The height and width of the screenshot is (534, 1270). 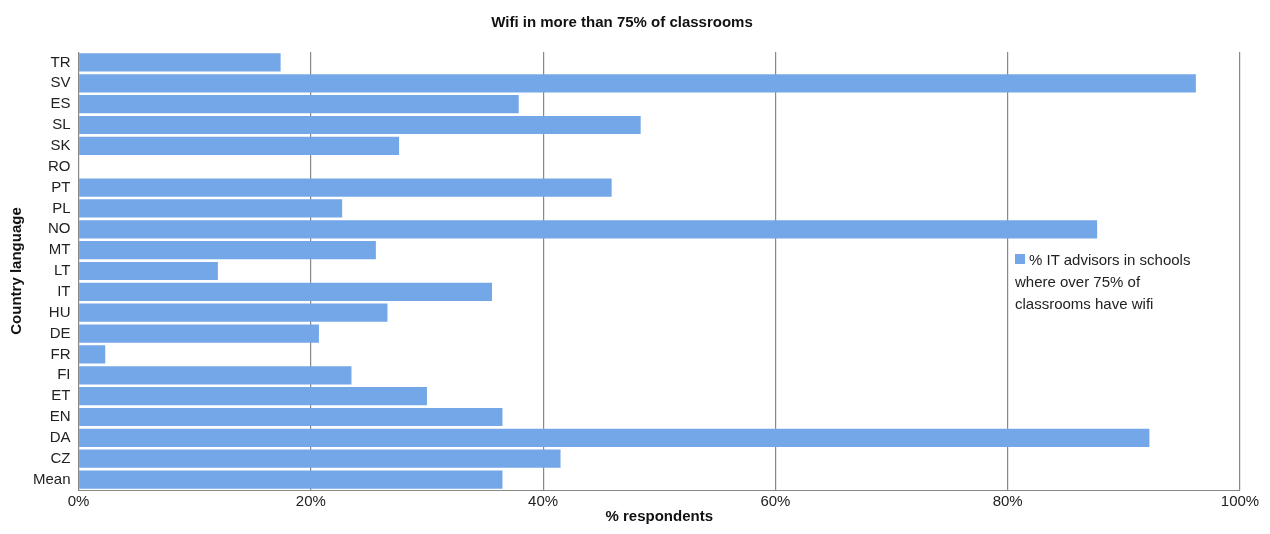 What do you see at coordinates (775, 501) in the screenshot?
I see `x-tick-label: 60%` at bounding box center [775, 501].